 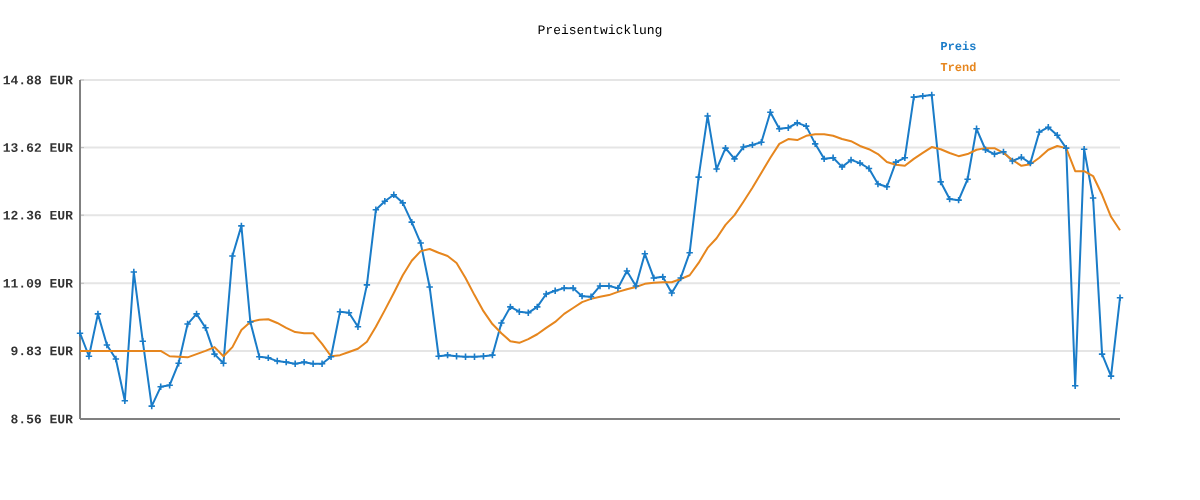 I want to click on y-tick-label: 14.88 EUR, so click(x=38, y=80).